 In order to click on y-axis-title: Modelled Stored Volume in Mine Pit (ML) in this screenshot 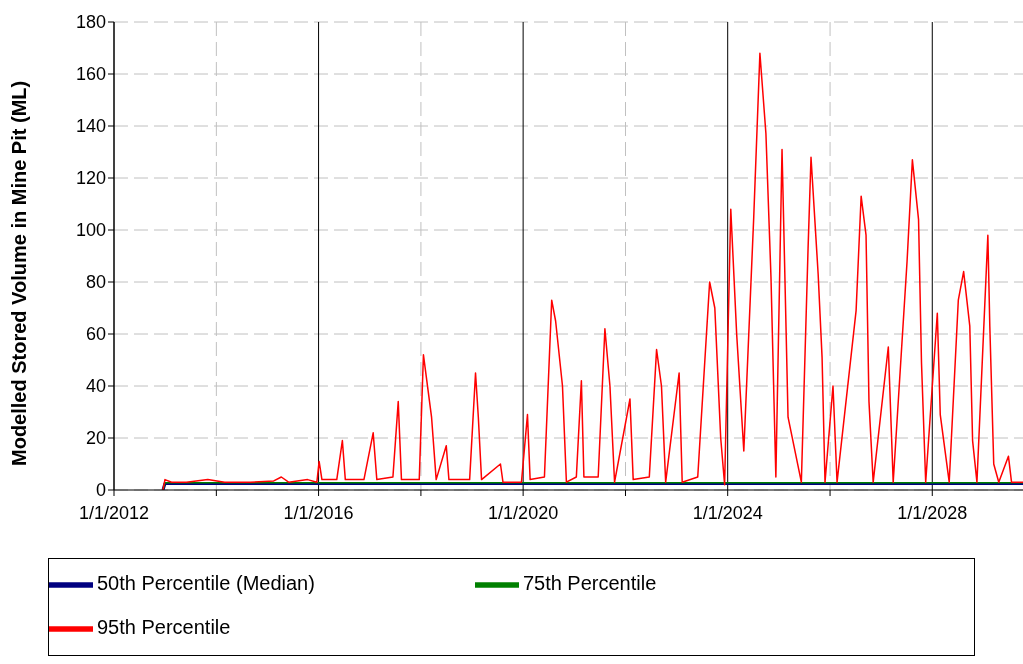, I will do `click(19, 273)`.